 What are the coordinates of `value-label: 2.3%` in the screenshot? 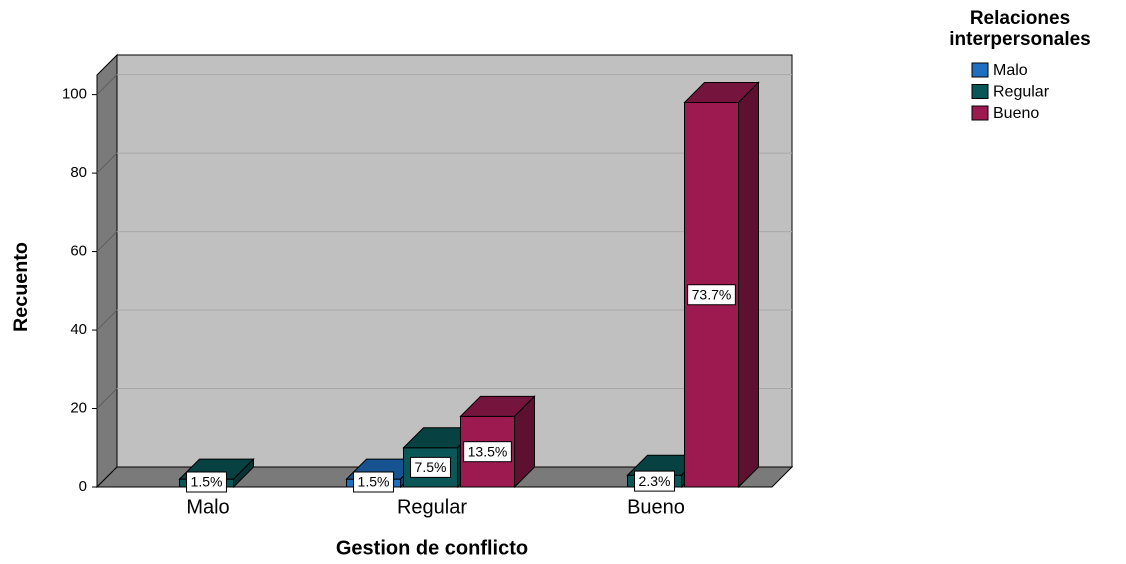 It's located at (655, 481).